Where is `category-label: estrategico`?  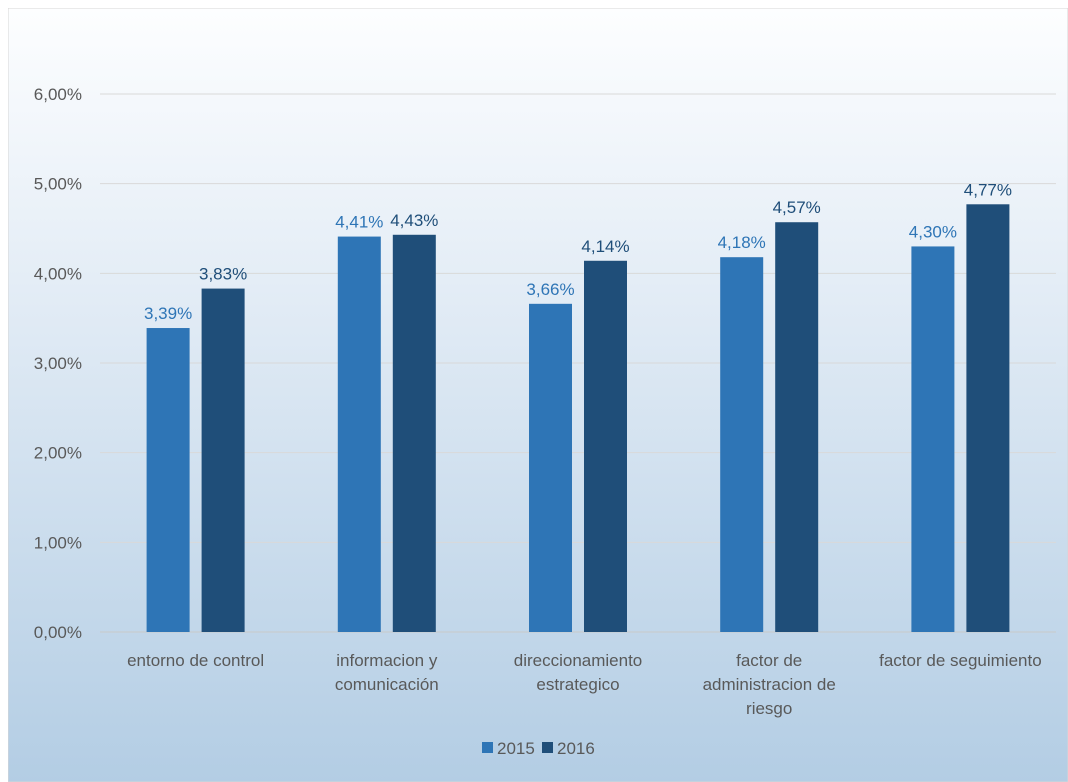
category-label: estrategico is located at coordinates (577, 684).